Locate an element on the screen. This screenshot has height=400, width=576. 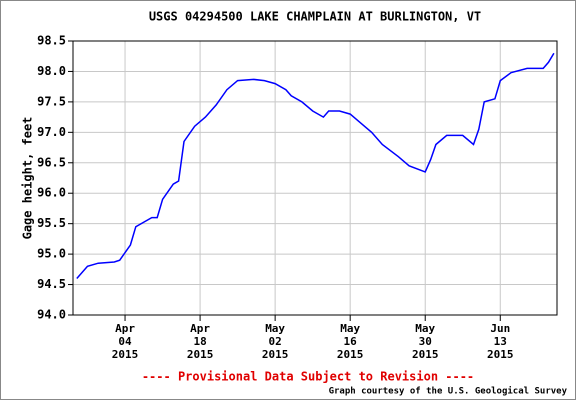
y-tick-label: 95.5 is located at coordinates (51, 223).